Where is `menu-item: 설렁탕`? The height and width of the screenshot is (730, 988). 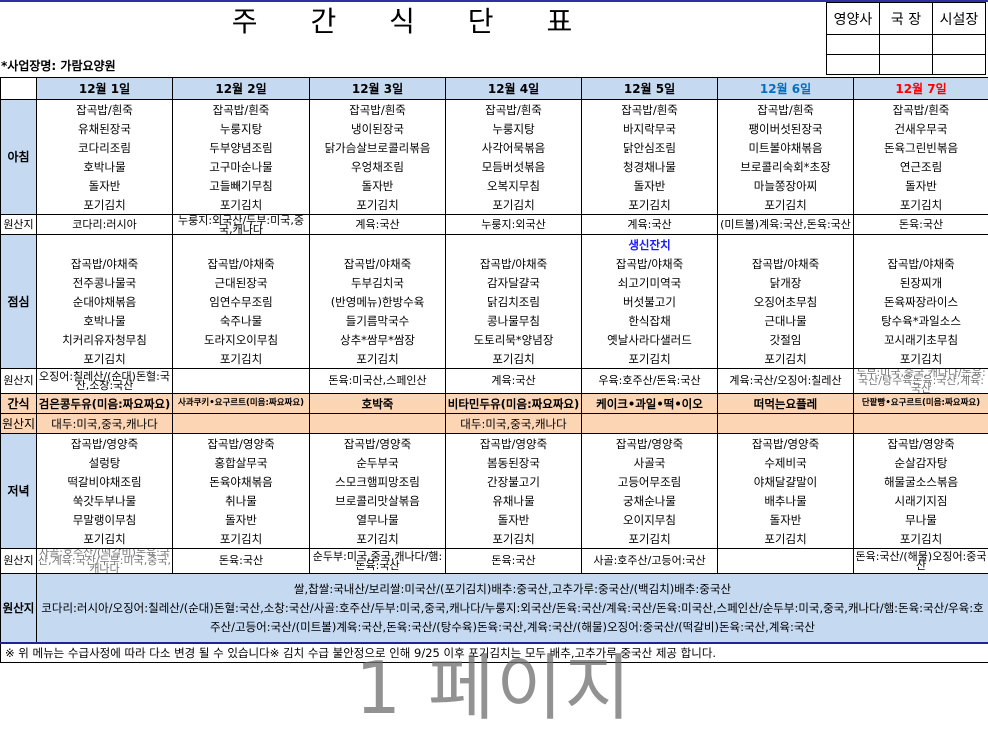 menu-item: 설렁탕 is located at coordinates (105, 462).